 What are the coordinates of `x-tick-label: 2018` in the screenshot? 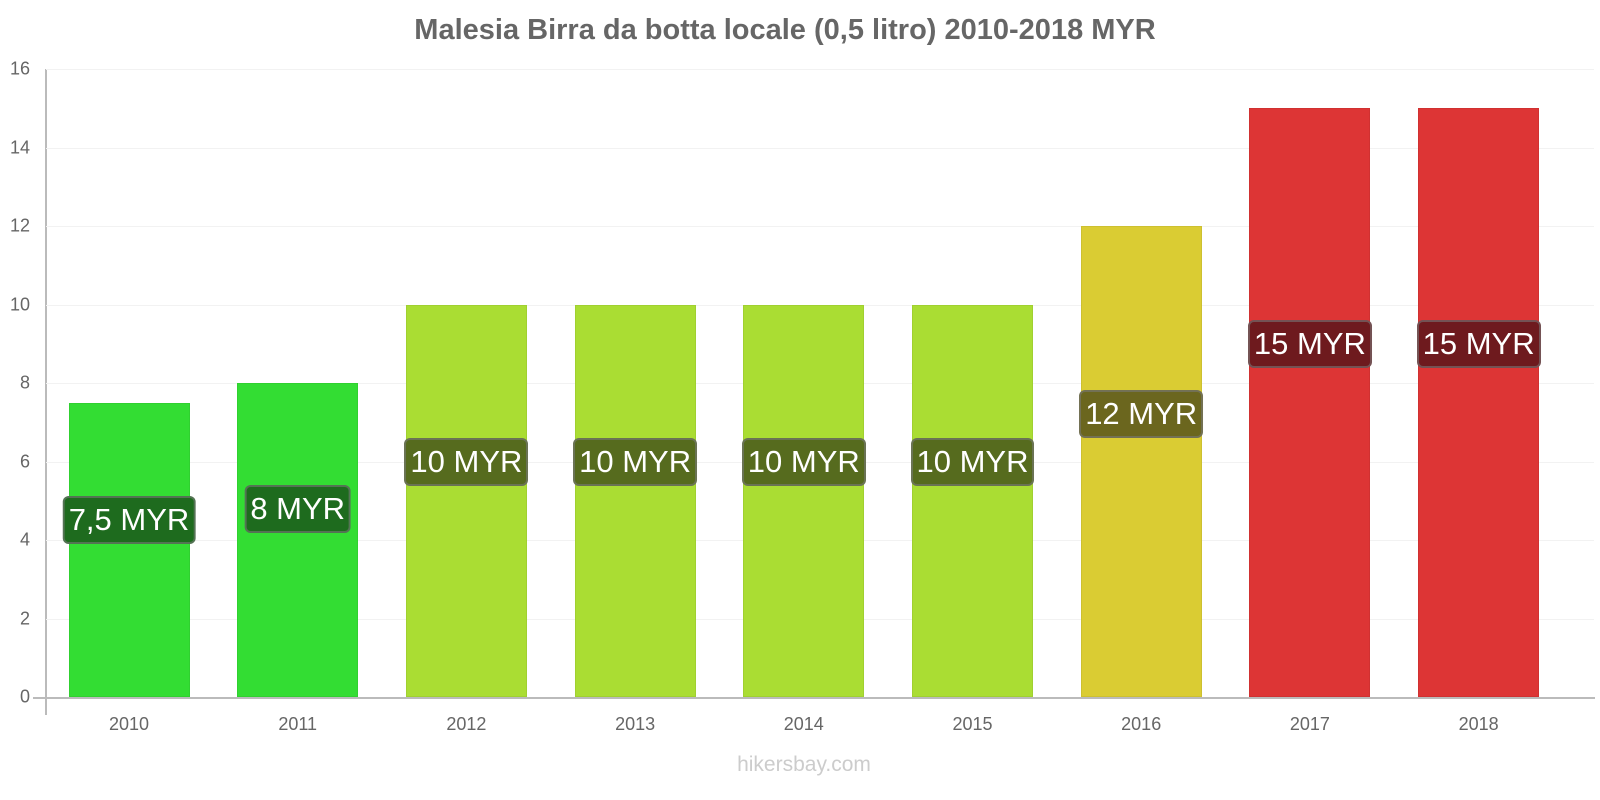 It's located at (1478, 724).